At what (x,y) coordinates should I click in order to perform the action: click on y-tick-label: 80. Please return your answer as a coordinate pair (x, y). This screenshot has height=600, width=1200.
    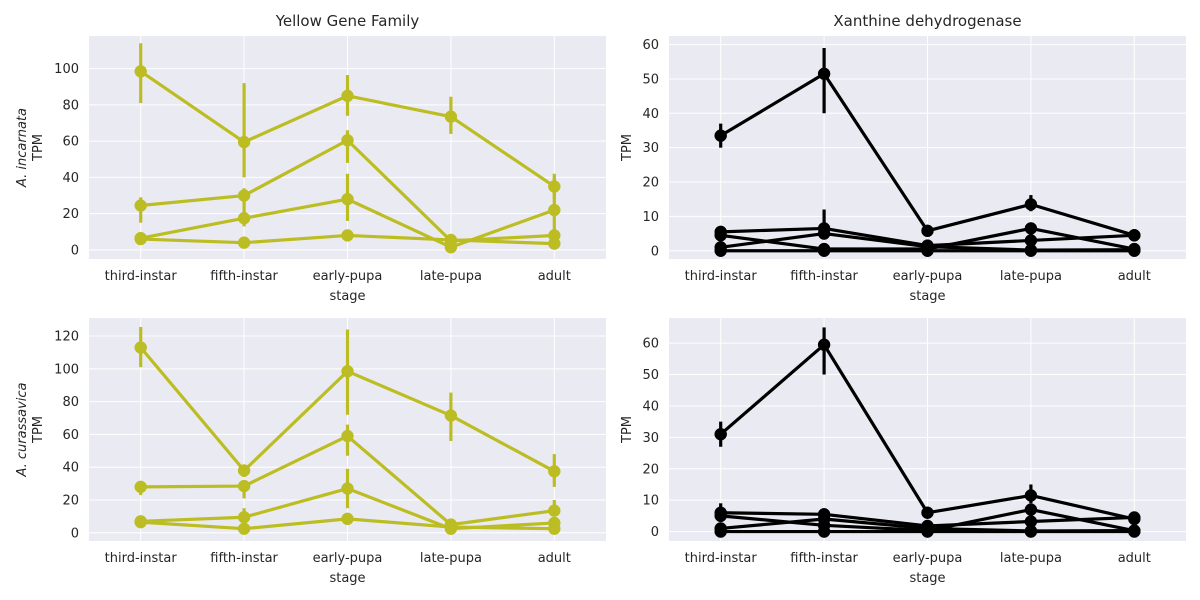
    Looking at the image, I should click on (70, 105).